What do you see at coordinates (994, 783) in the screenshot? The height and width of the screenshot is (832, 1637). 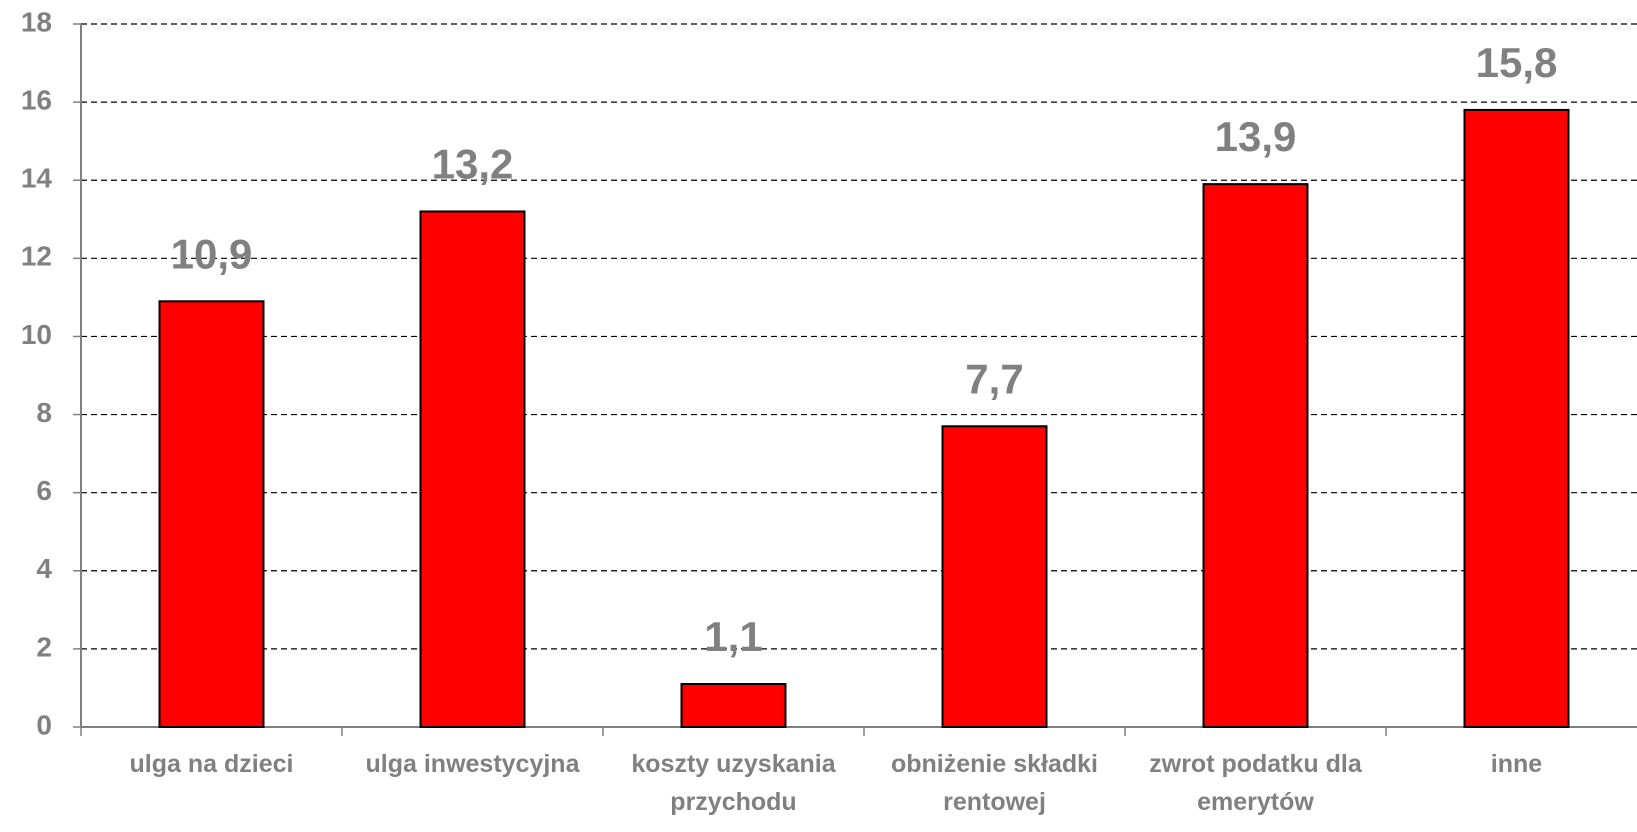 I see `x-tick-label: obniżenie składki rentowej` at bounding box center [994, 783].